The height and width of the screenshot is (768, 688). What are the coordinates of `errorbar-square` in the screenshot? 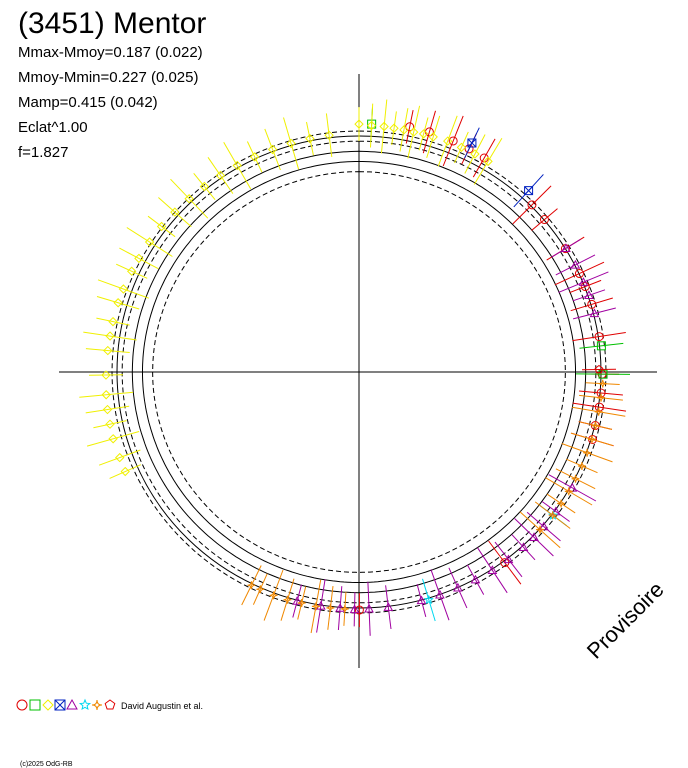 It's located at (603, 374).